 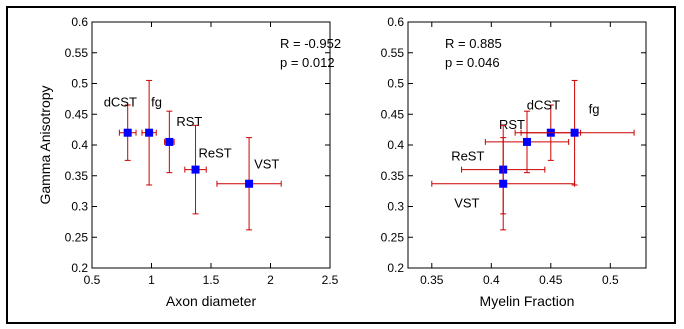 I want to click on x-tick-label: 0.45, so click(x=551, y=280).